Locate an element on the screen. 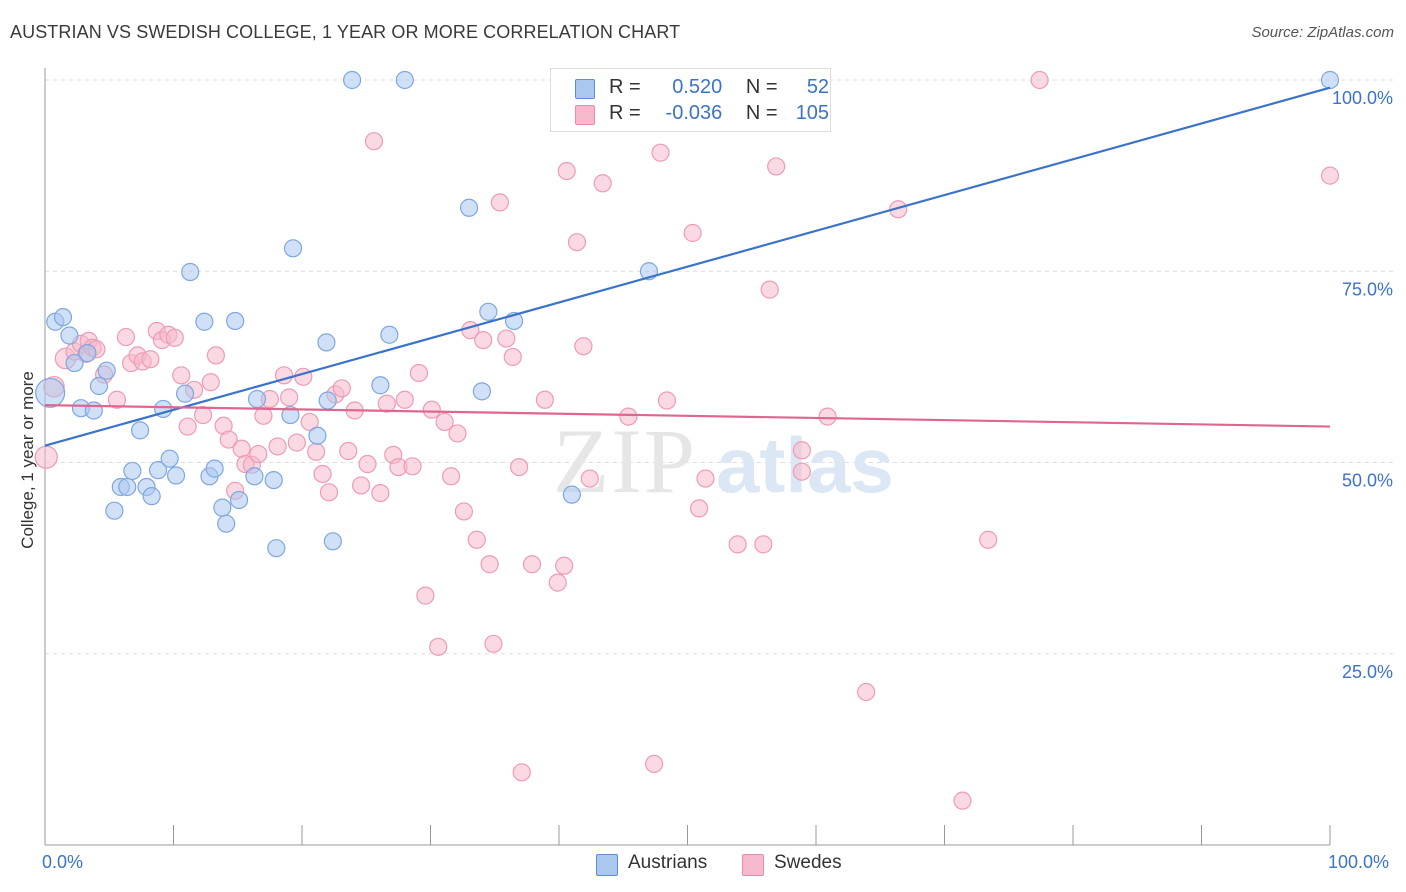  legend-r-value: -0.036 is located at coordinates (694, 113).